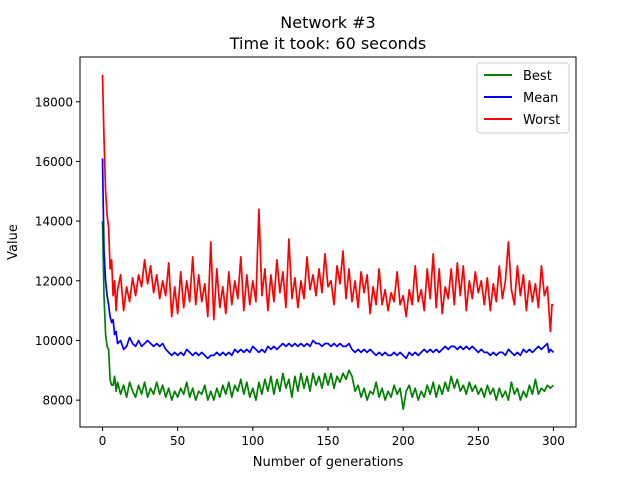 The image size is (640, 480). Describe the element at coordinates (54, 102) in the screenshot. I see `y-tick-label: 18000` at that location.